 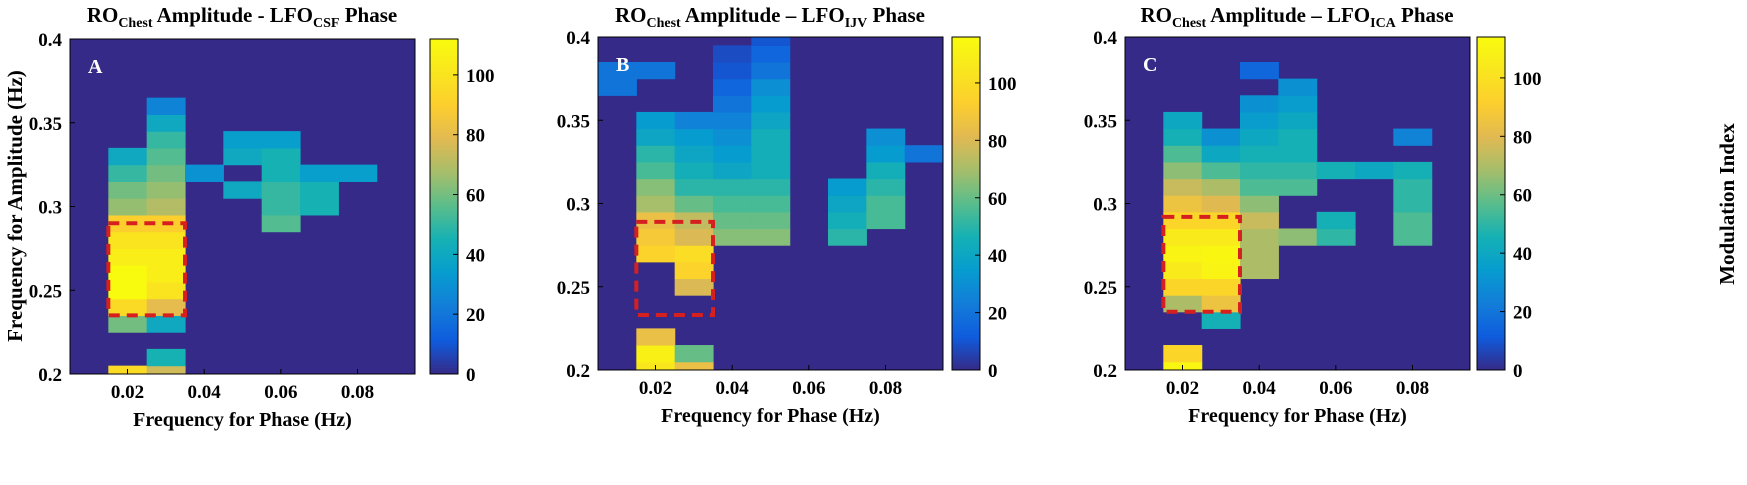 What do you see at coordinates (1522, 254) in the screenshot?
I see `colorbar-tick-label: 40` at bounding box center [1522, 254].